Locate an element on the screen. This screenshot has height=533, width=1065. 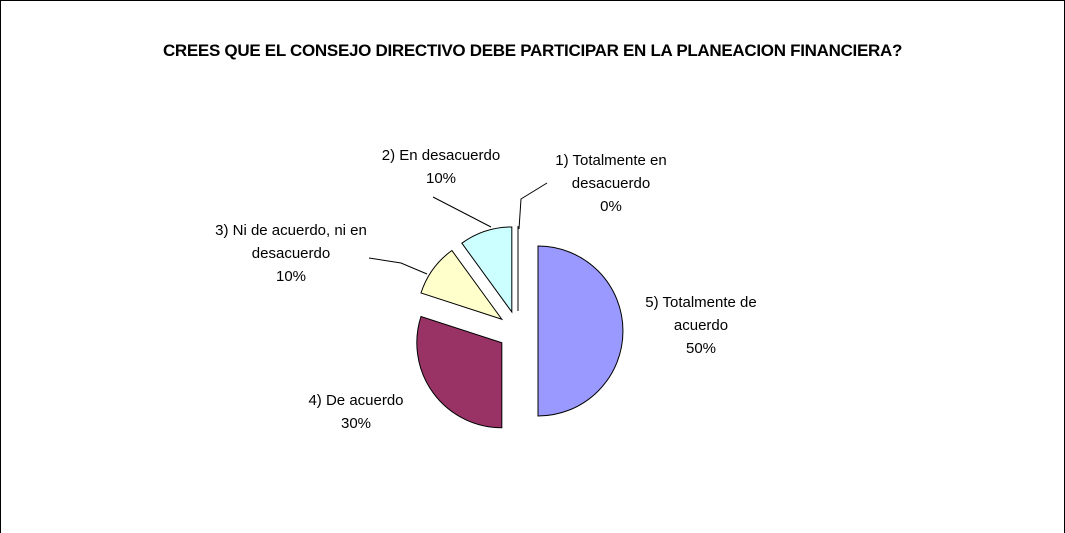
value-label: 30% is located at coordinates (356, 423).